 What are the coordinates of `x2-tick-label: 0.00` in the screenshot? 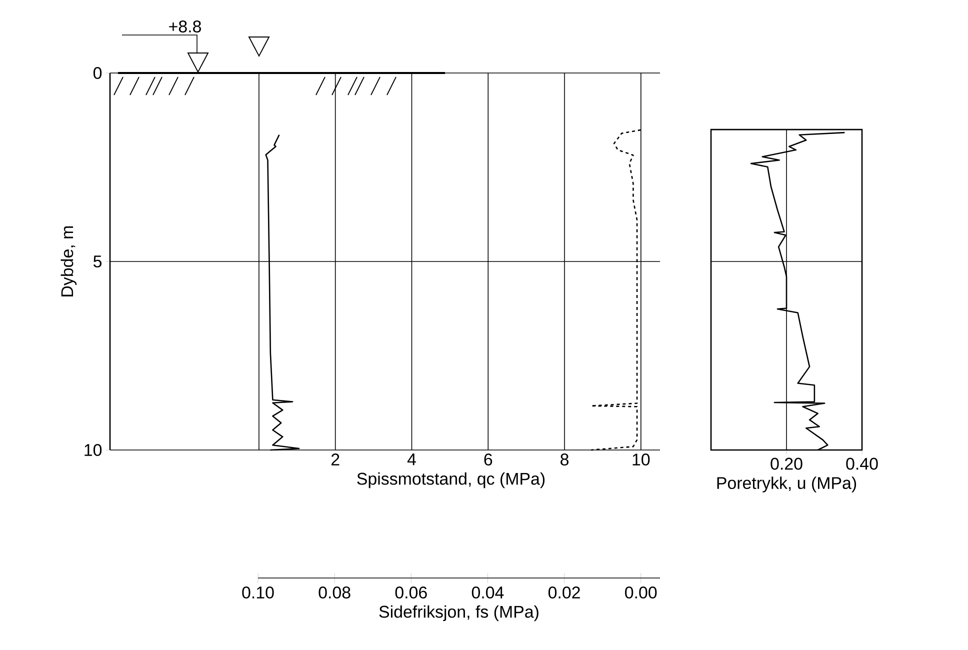 It's located at (641, 592).